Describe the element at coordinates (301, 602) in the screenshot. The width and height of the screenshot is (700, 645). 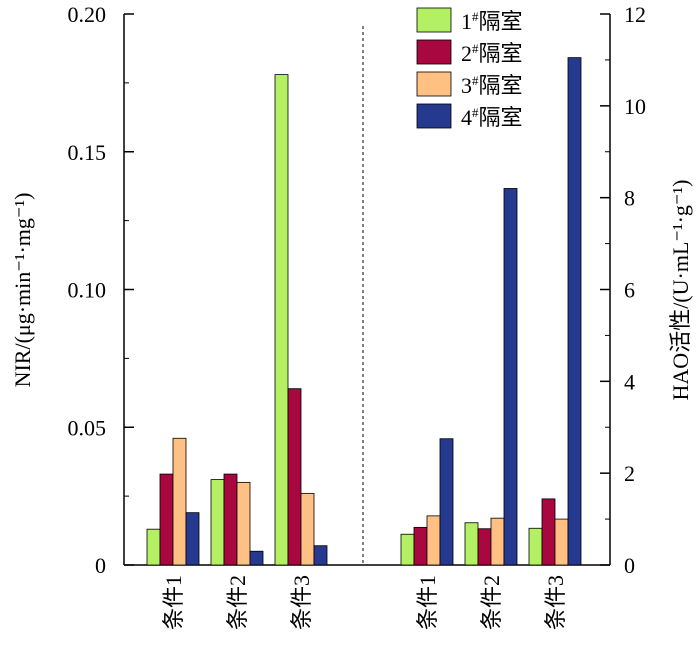
I see `category-label-left: 条件3` at that location.